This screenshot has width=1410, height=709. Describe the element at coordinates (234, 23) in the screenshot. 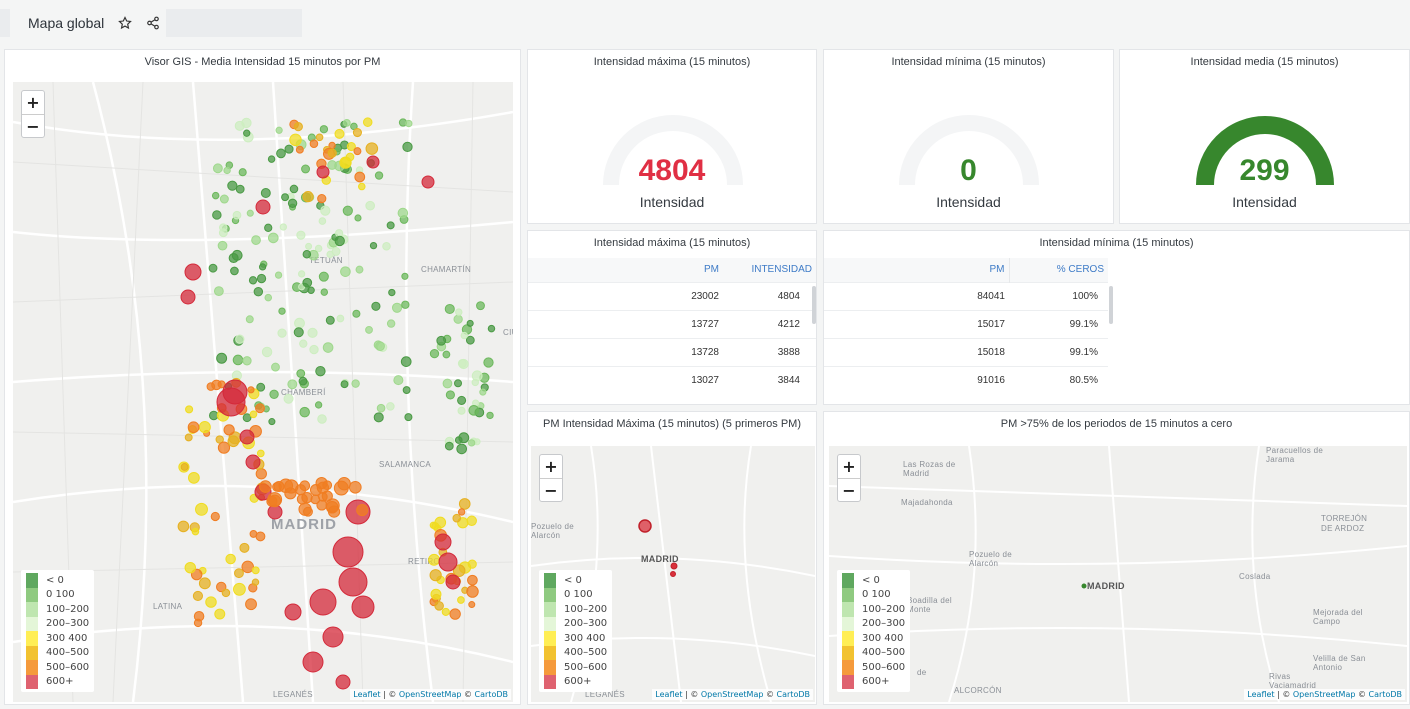

I see `header-search-placeholder` at that location.